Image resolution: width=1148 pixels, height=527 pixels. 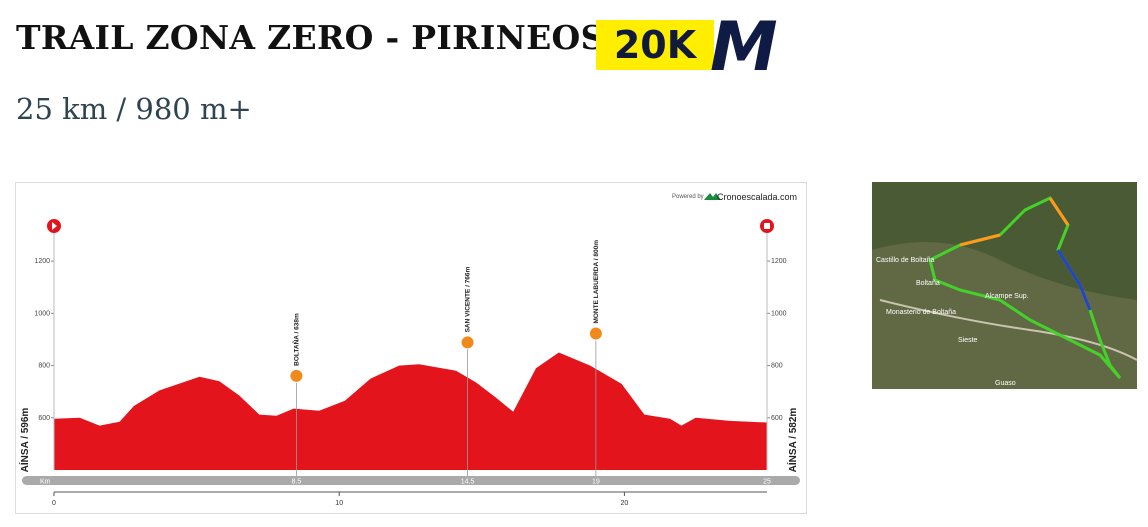 What do you see at coordinates (712, 196) in the screenshot?
I see `brand-icon` at bounding box center [712, 196].